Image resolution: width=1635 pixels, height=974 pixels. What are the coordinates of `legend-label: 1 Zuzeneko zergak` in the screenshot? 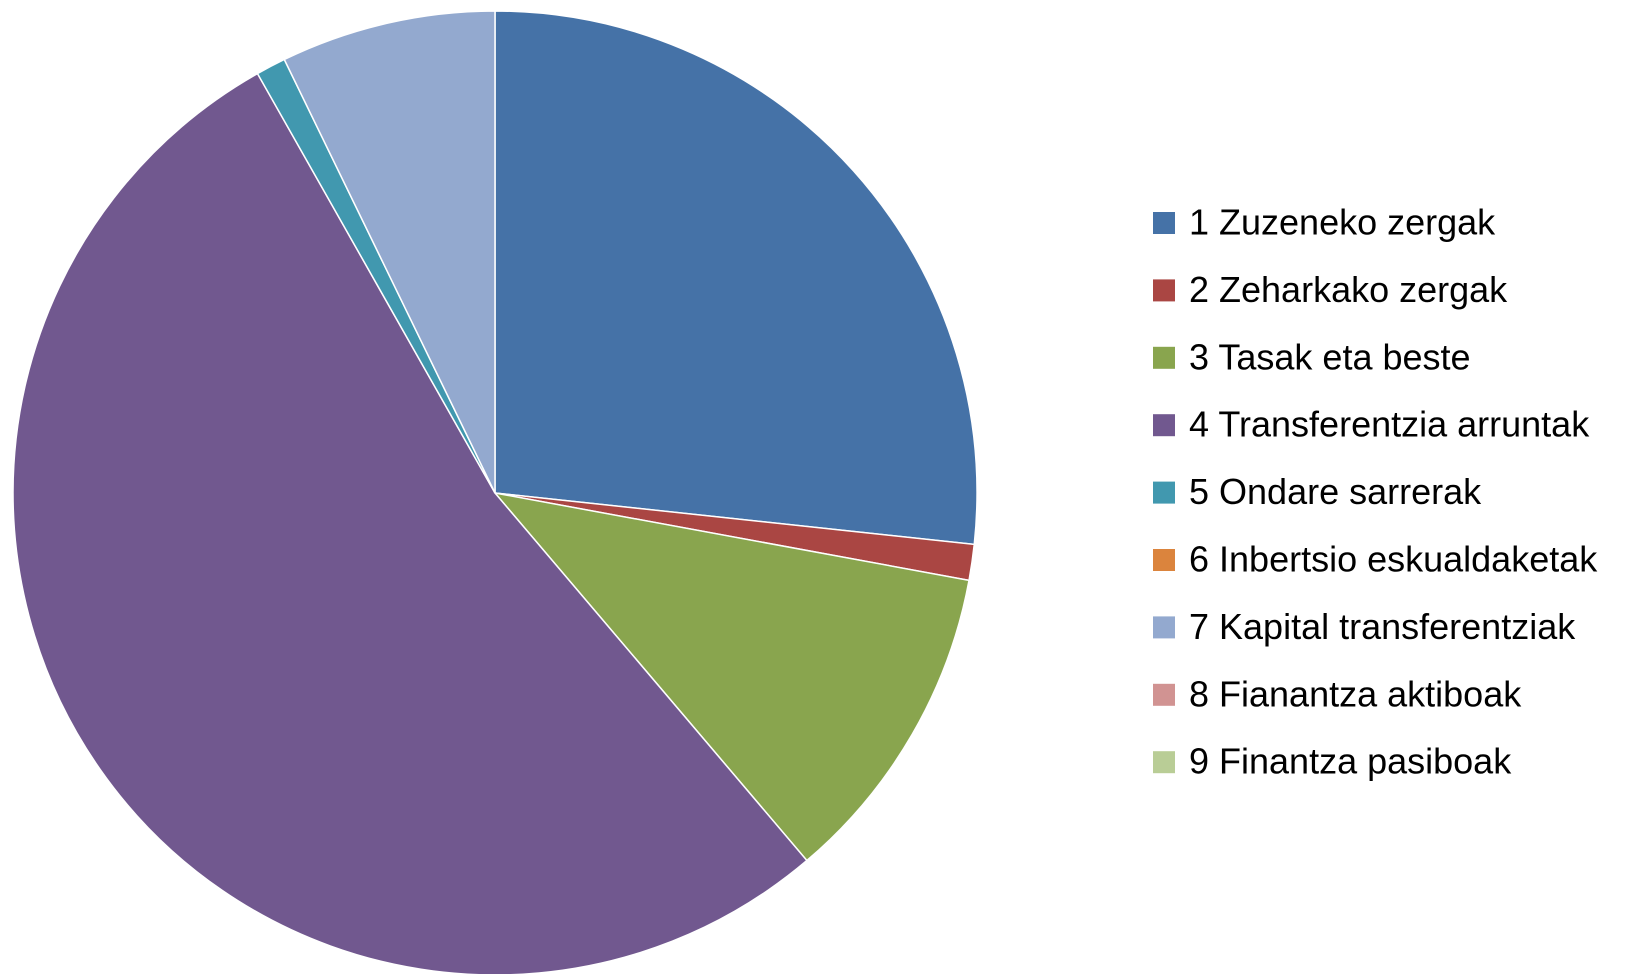 It's located at (1342, 222).